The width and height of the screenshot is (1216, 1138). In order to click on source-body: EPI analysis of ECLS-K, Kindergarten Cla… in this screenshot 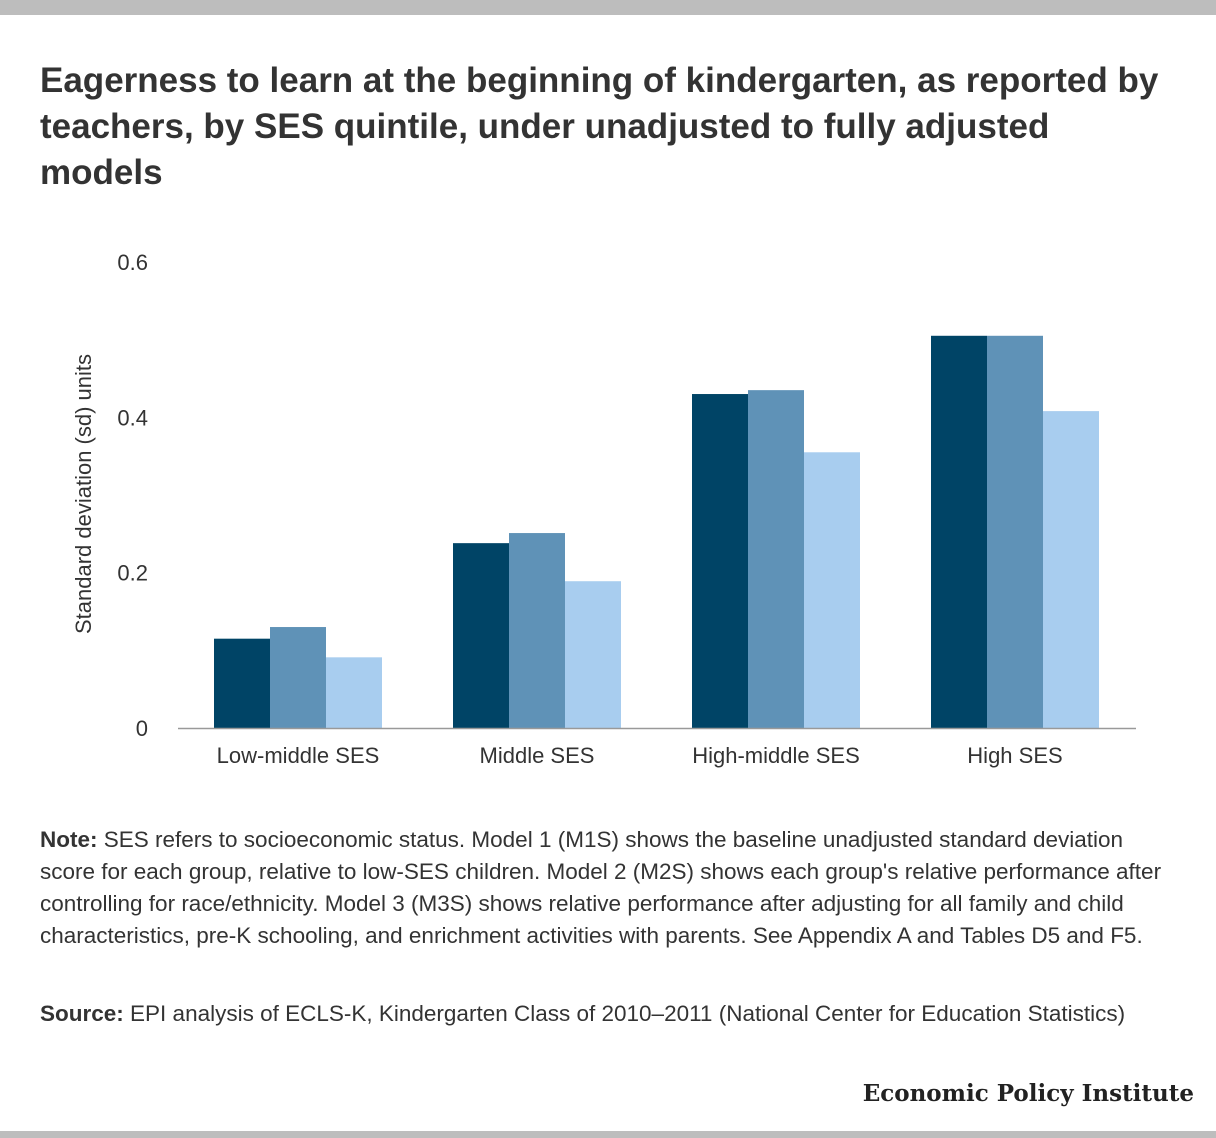, I will do `click(624, 1013)`.